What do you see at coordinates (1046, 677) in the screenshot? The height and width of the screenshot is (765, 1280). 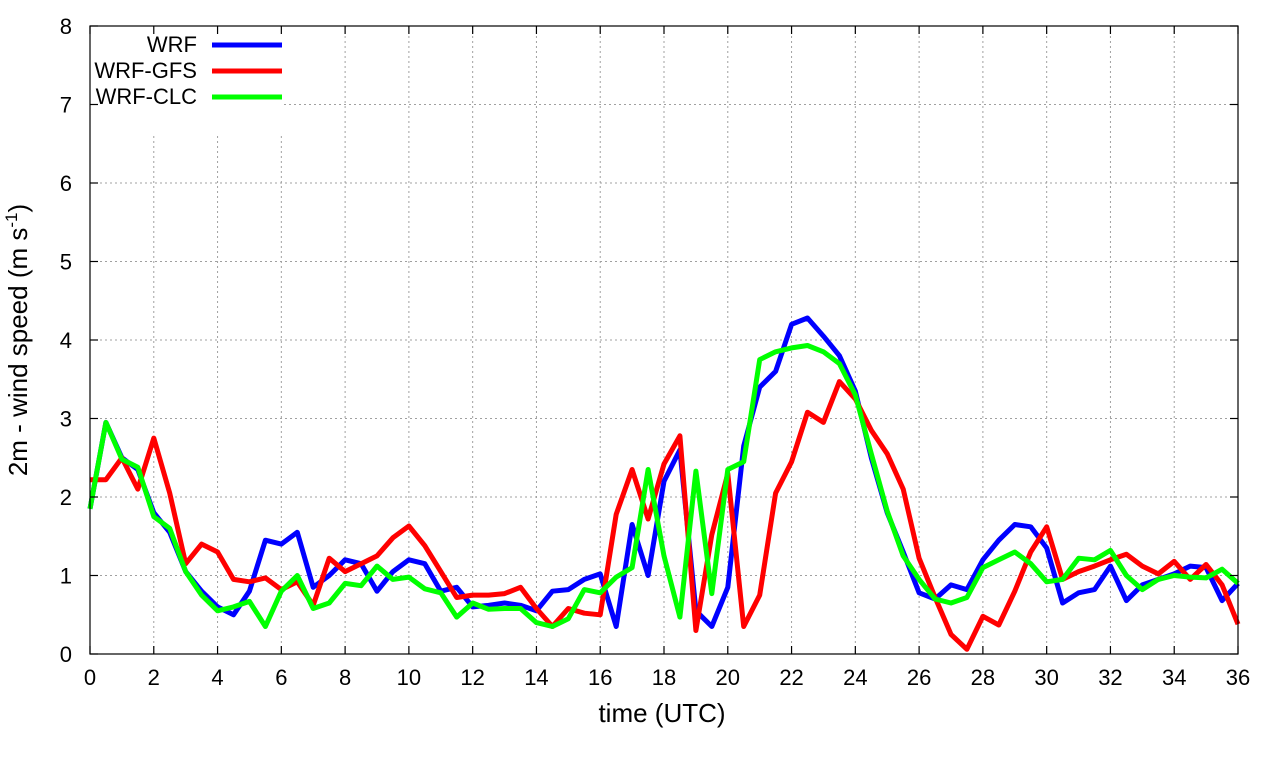 I see `x-tick-label: 30` at bounding box center [1046, 677].